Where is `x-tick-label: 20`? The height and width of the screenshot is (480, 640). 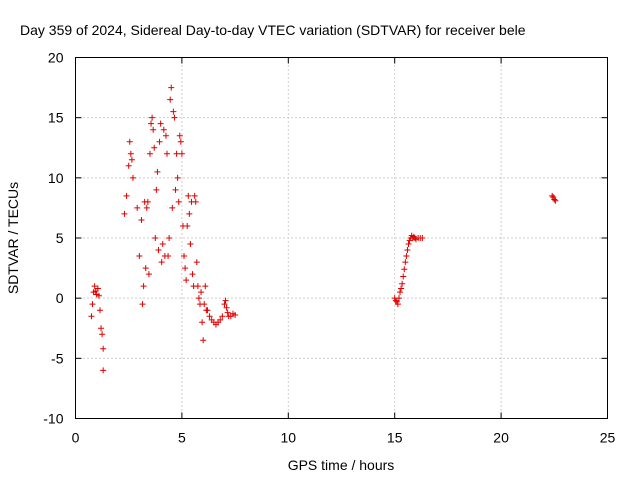 x-tick-label: 20 is located at coordinates (501, 438).